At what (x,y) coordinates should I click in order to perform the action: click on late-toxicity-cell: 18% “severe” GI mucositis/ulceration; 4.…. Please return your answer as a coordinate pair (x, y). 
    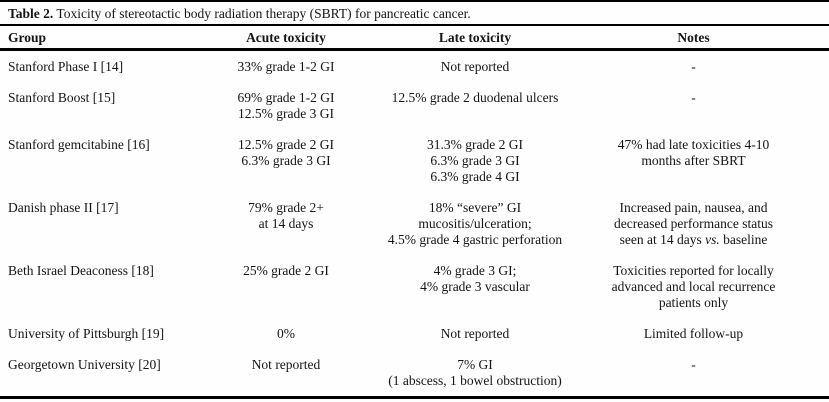
    Looking at the image, I should click on (475, 223).